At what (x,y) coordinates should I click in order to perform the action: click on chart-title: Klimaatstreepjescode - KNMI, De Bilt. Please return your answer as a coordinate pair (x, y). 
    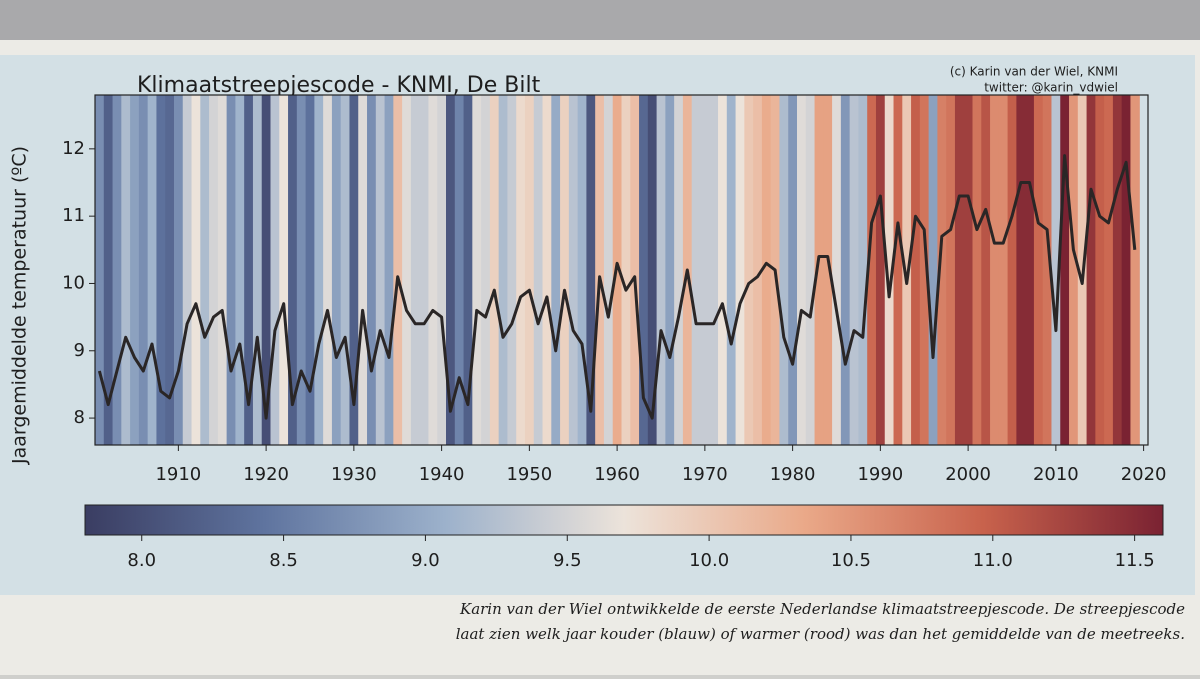
    Looking at the image, I should click on (339, 85).